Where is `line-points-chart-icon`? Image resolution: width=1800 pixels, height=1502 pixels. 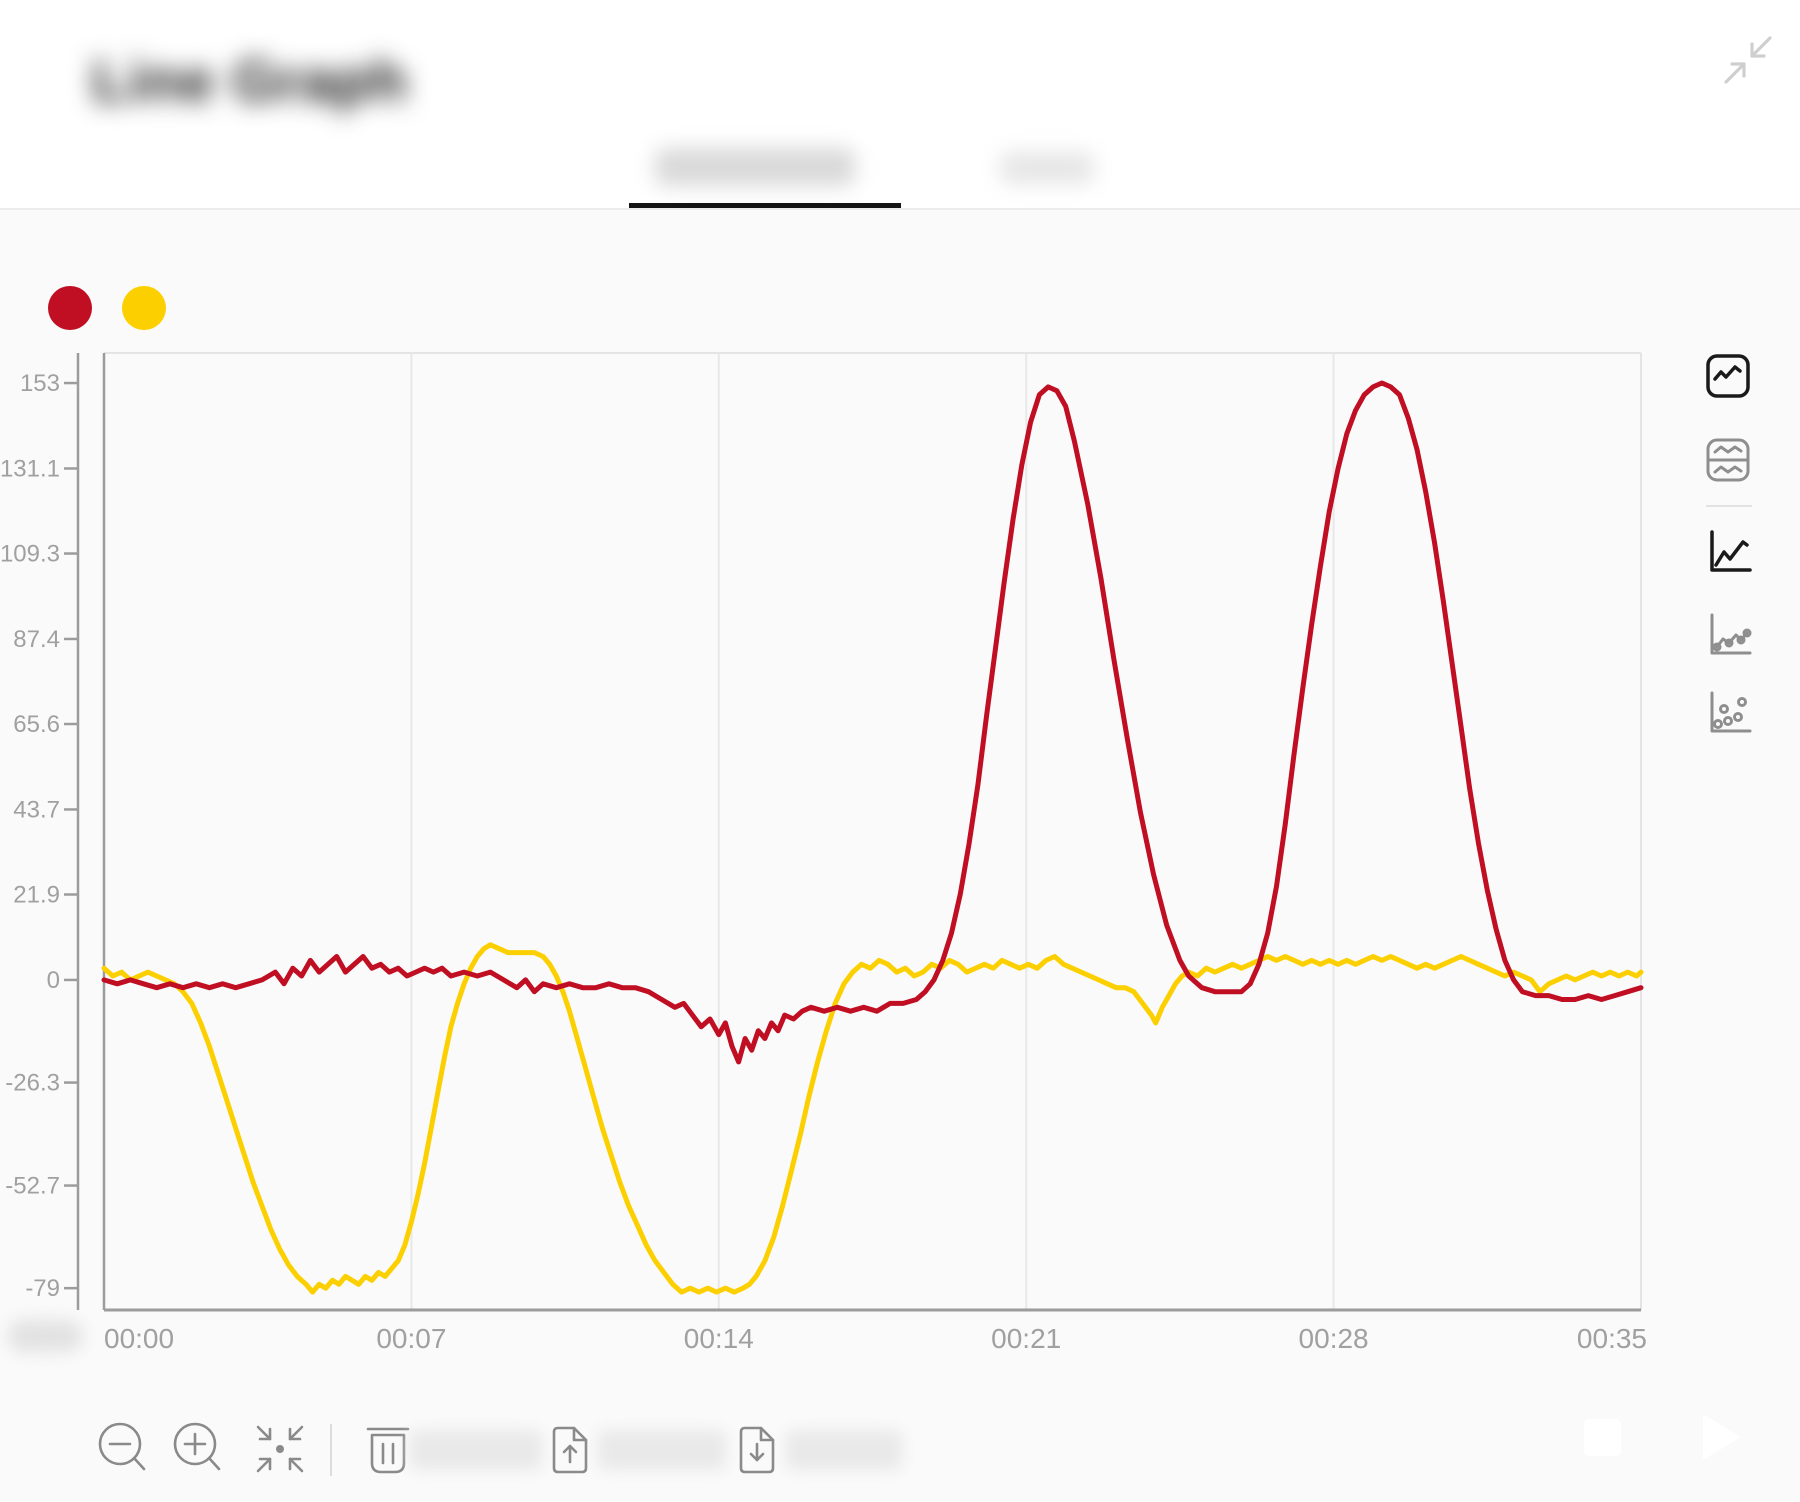
line-points-chart-icon is located at coordinates (1731, 634).